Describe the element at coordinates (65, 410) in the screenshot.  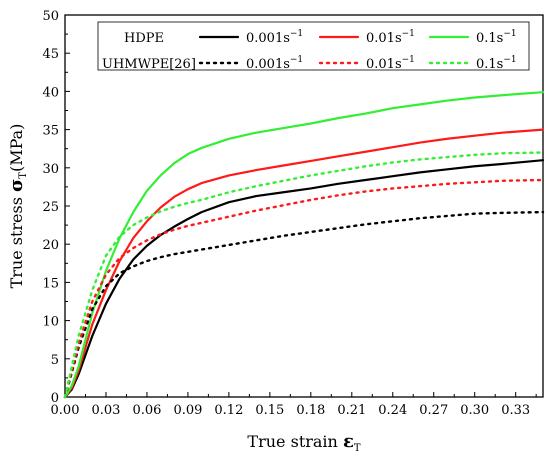
I see `x-tick-label: 0.00` at that location.